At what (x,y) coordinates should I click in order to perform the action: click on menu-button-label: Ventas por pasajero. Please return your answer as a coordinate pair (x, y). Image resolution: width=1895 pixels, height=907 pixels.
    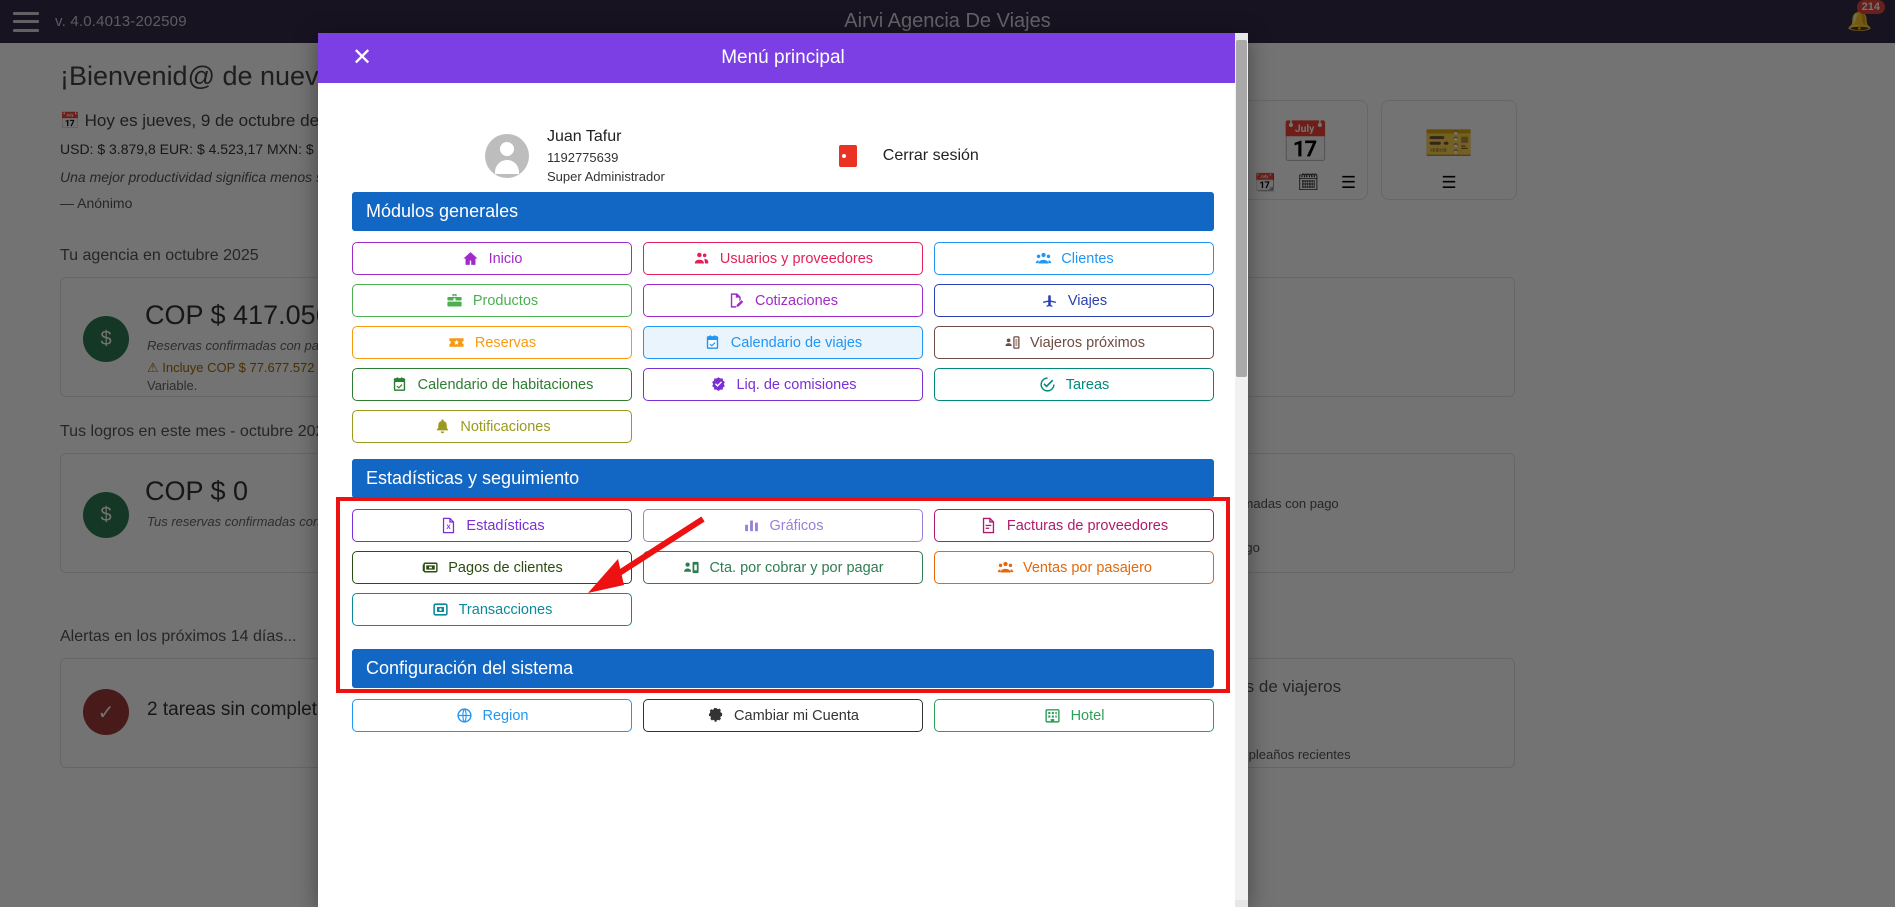
    Looking at the image, I should click on (1087, 567).